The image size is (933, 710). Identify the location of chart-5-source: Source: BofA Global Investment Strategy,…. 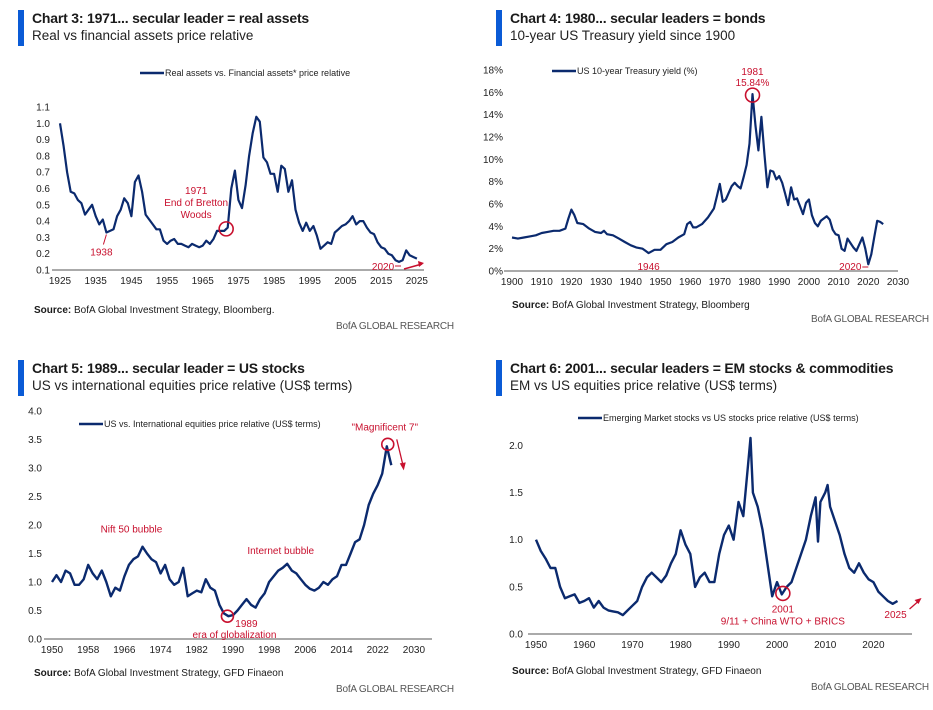
(158, 673).